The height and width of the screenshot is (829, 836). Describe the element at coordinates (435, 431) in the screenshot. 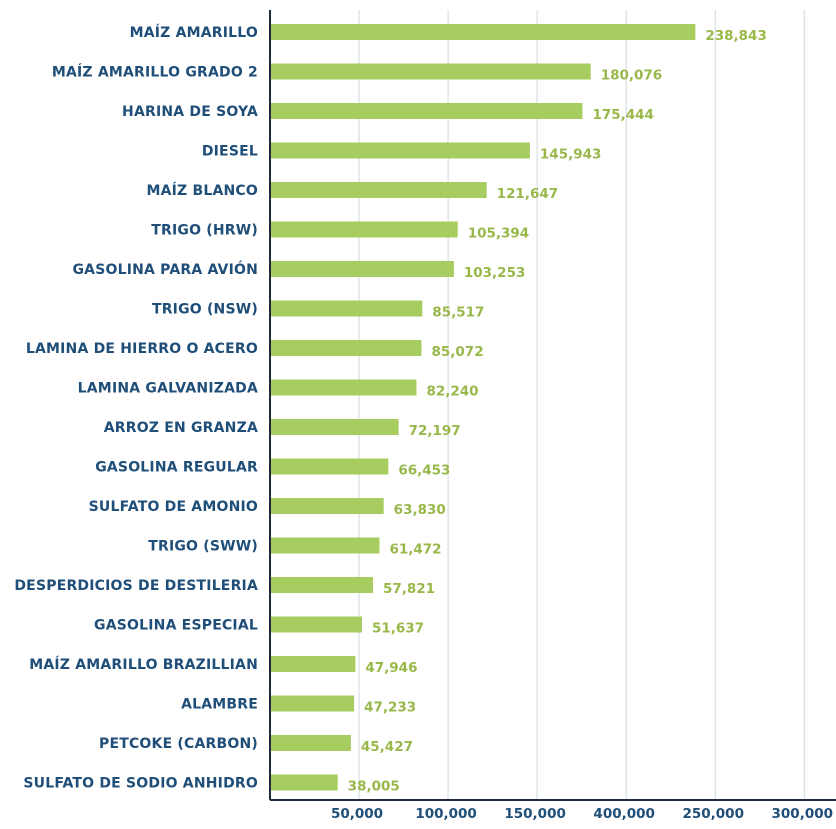

I see `value-label: 72,197` at that location.